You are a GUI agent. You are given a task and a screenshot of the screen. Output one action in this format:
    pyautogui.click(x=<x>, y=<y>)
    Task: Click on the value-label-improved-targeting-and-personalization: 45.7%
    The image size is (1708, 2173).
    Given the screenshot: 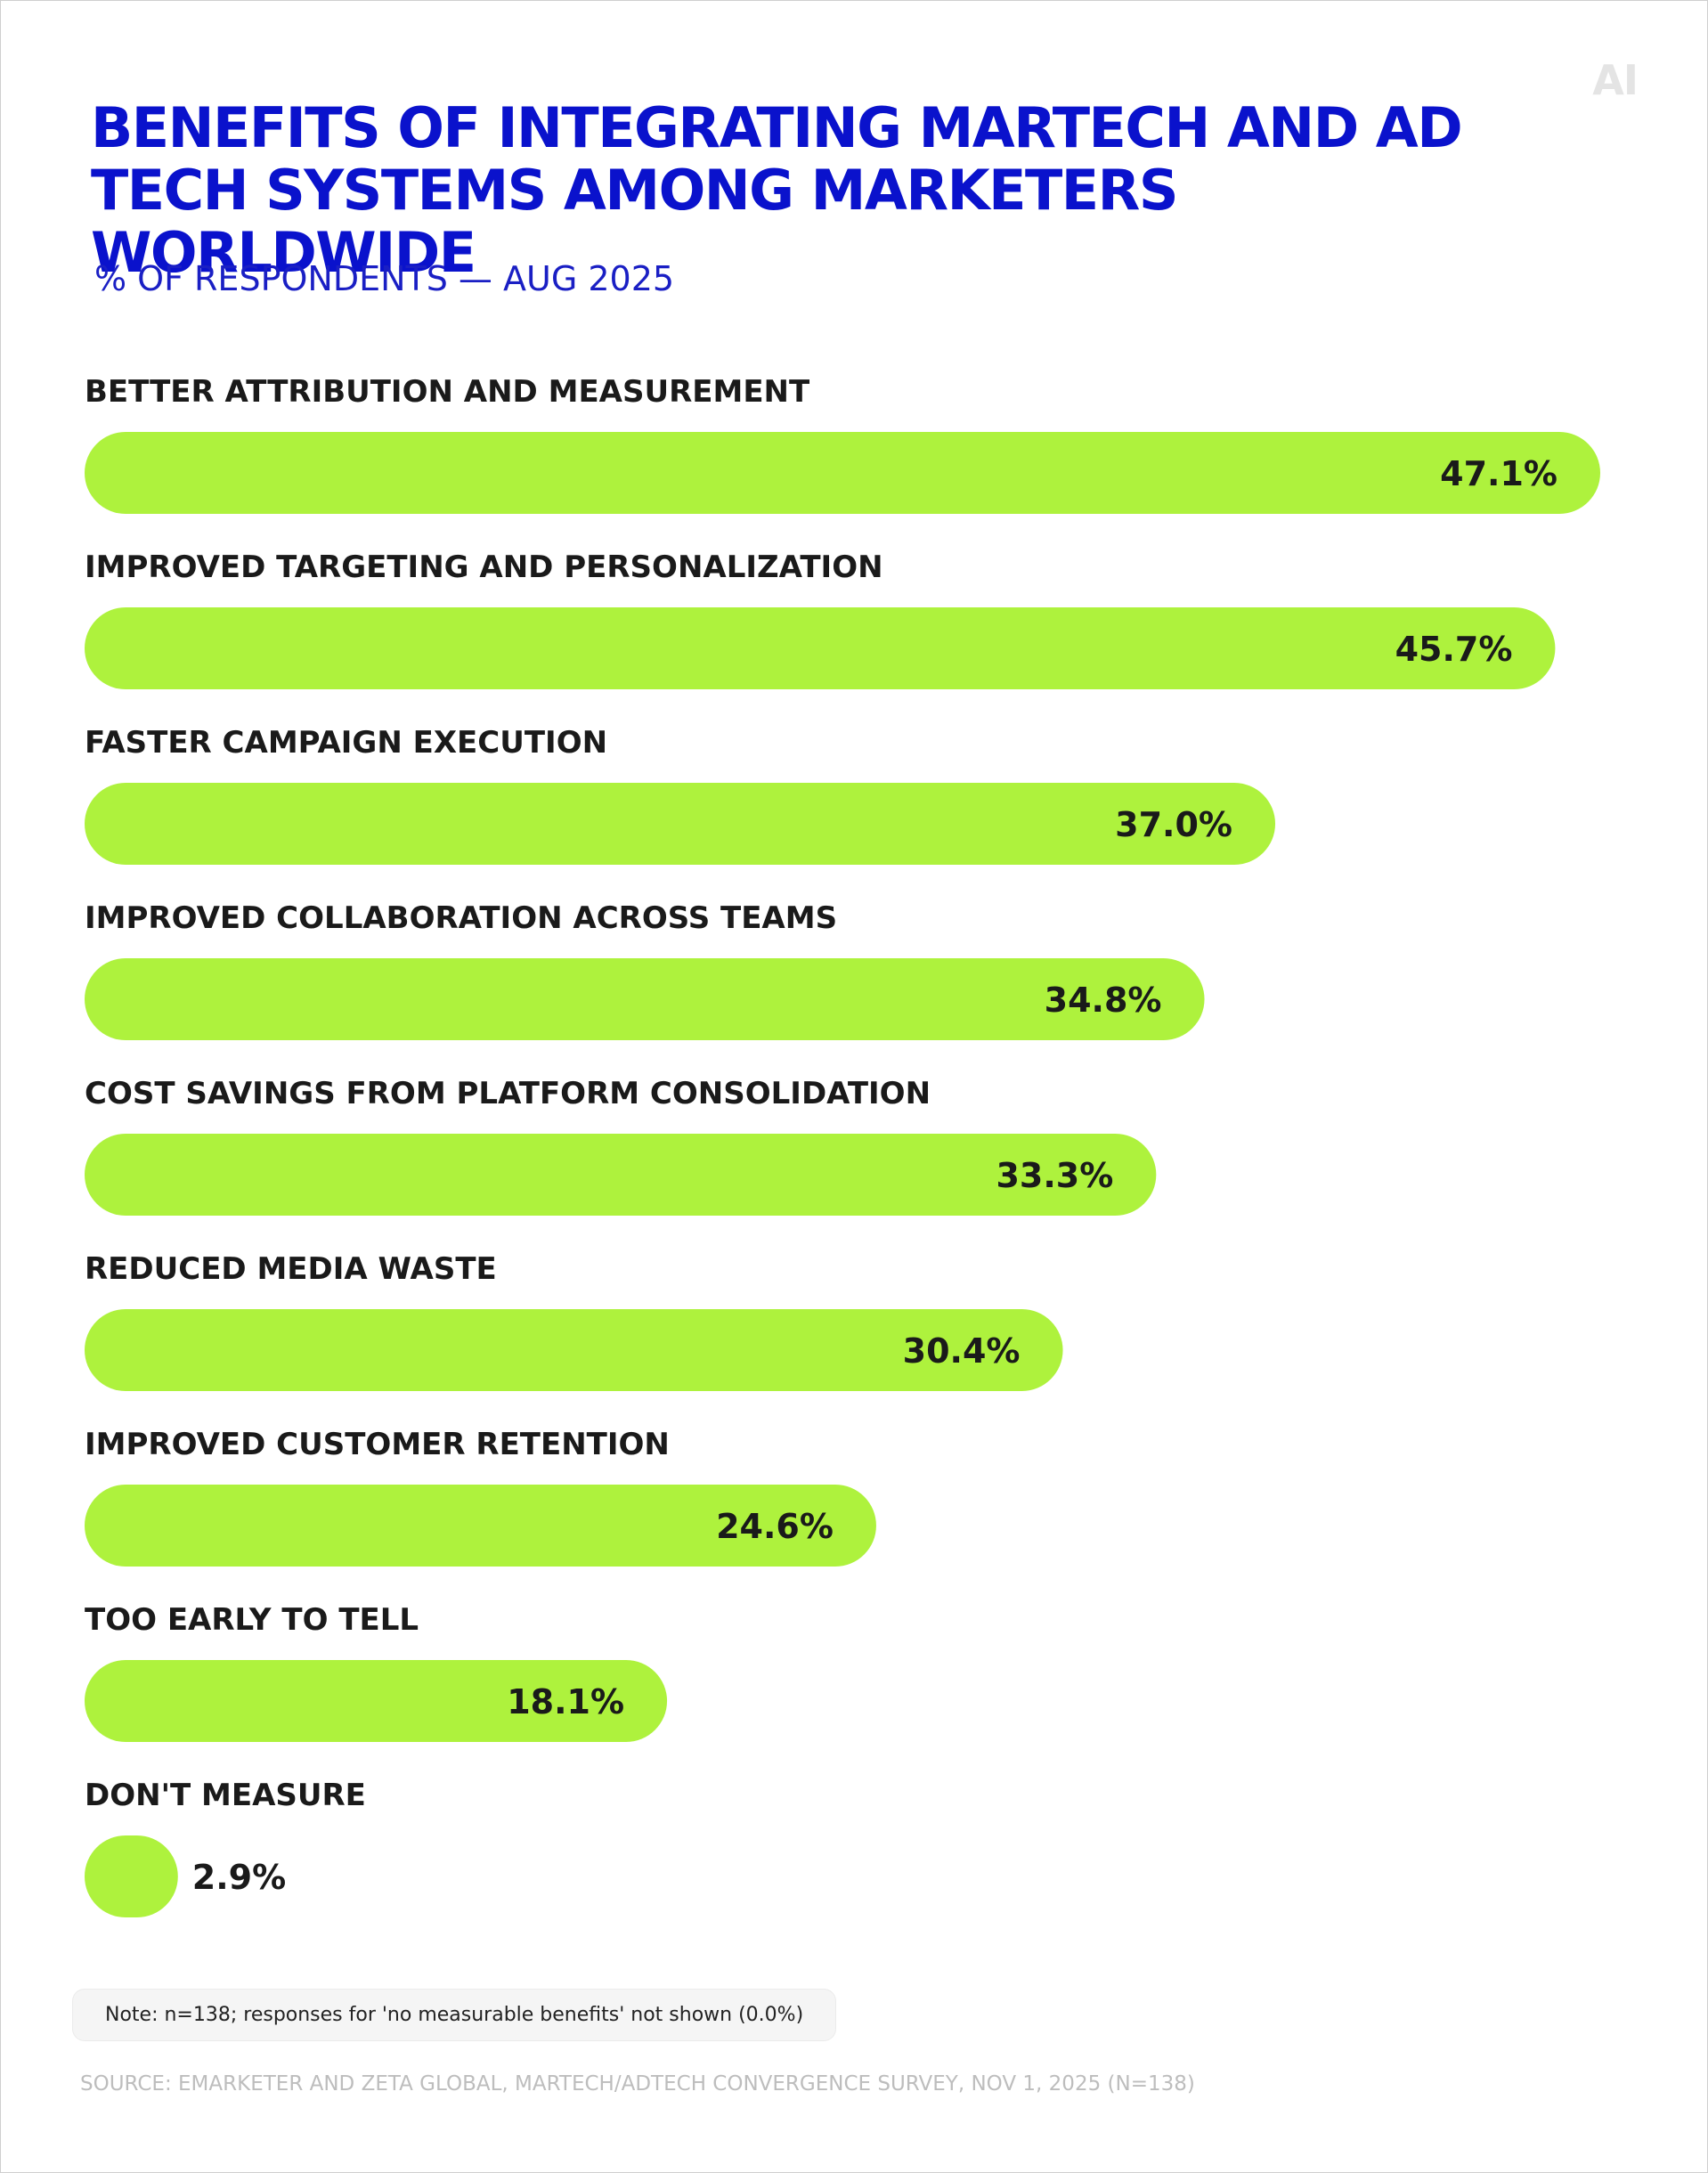 What is the action you would take?
    pyautogui.click(x=1454, y=650)
    